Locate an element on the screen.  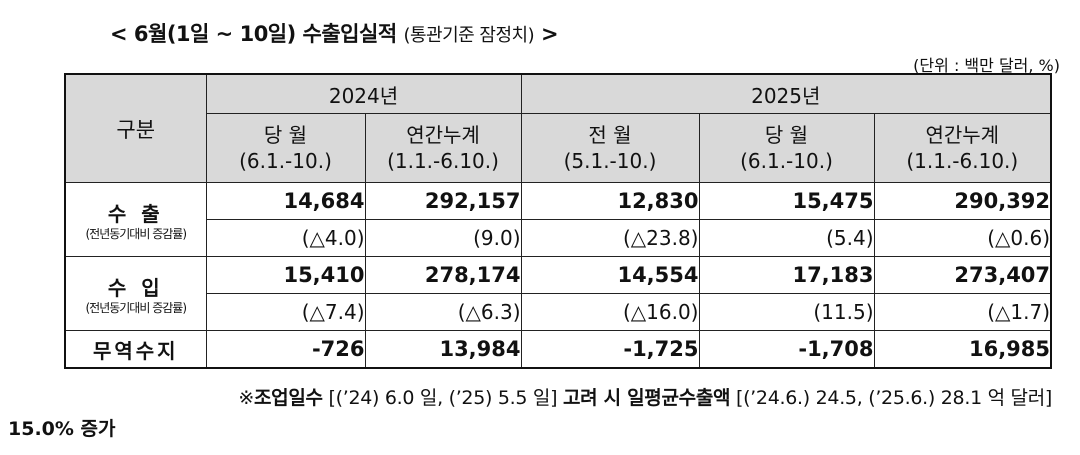
unit-label: (단위 : 백만 달러, %) is located at coordinates (986, 65).